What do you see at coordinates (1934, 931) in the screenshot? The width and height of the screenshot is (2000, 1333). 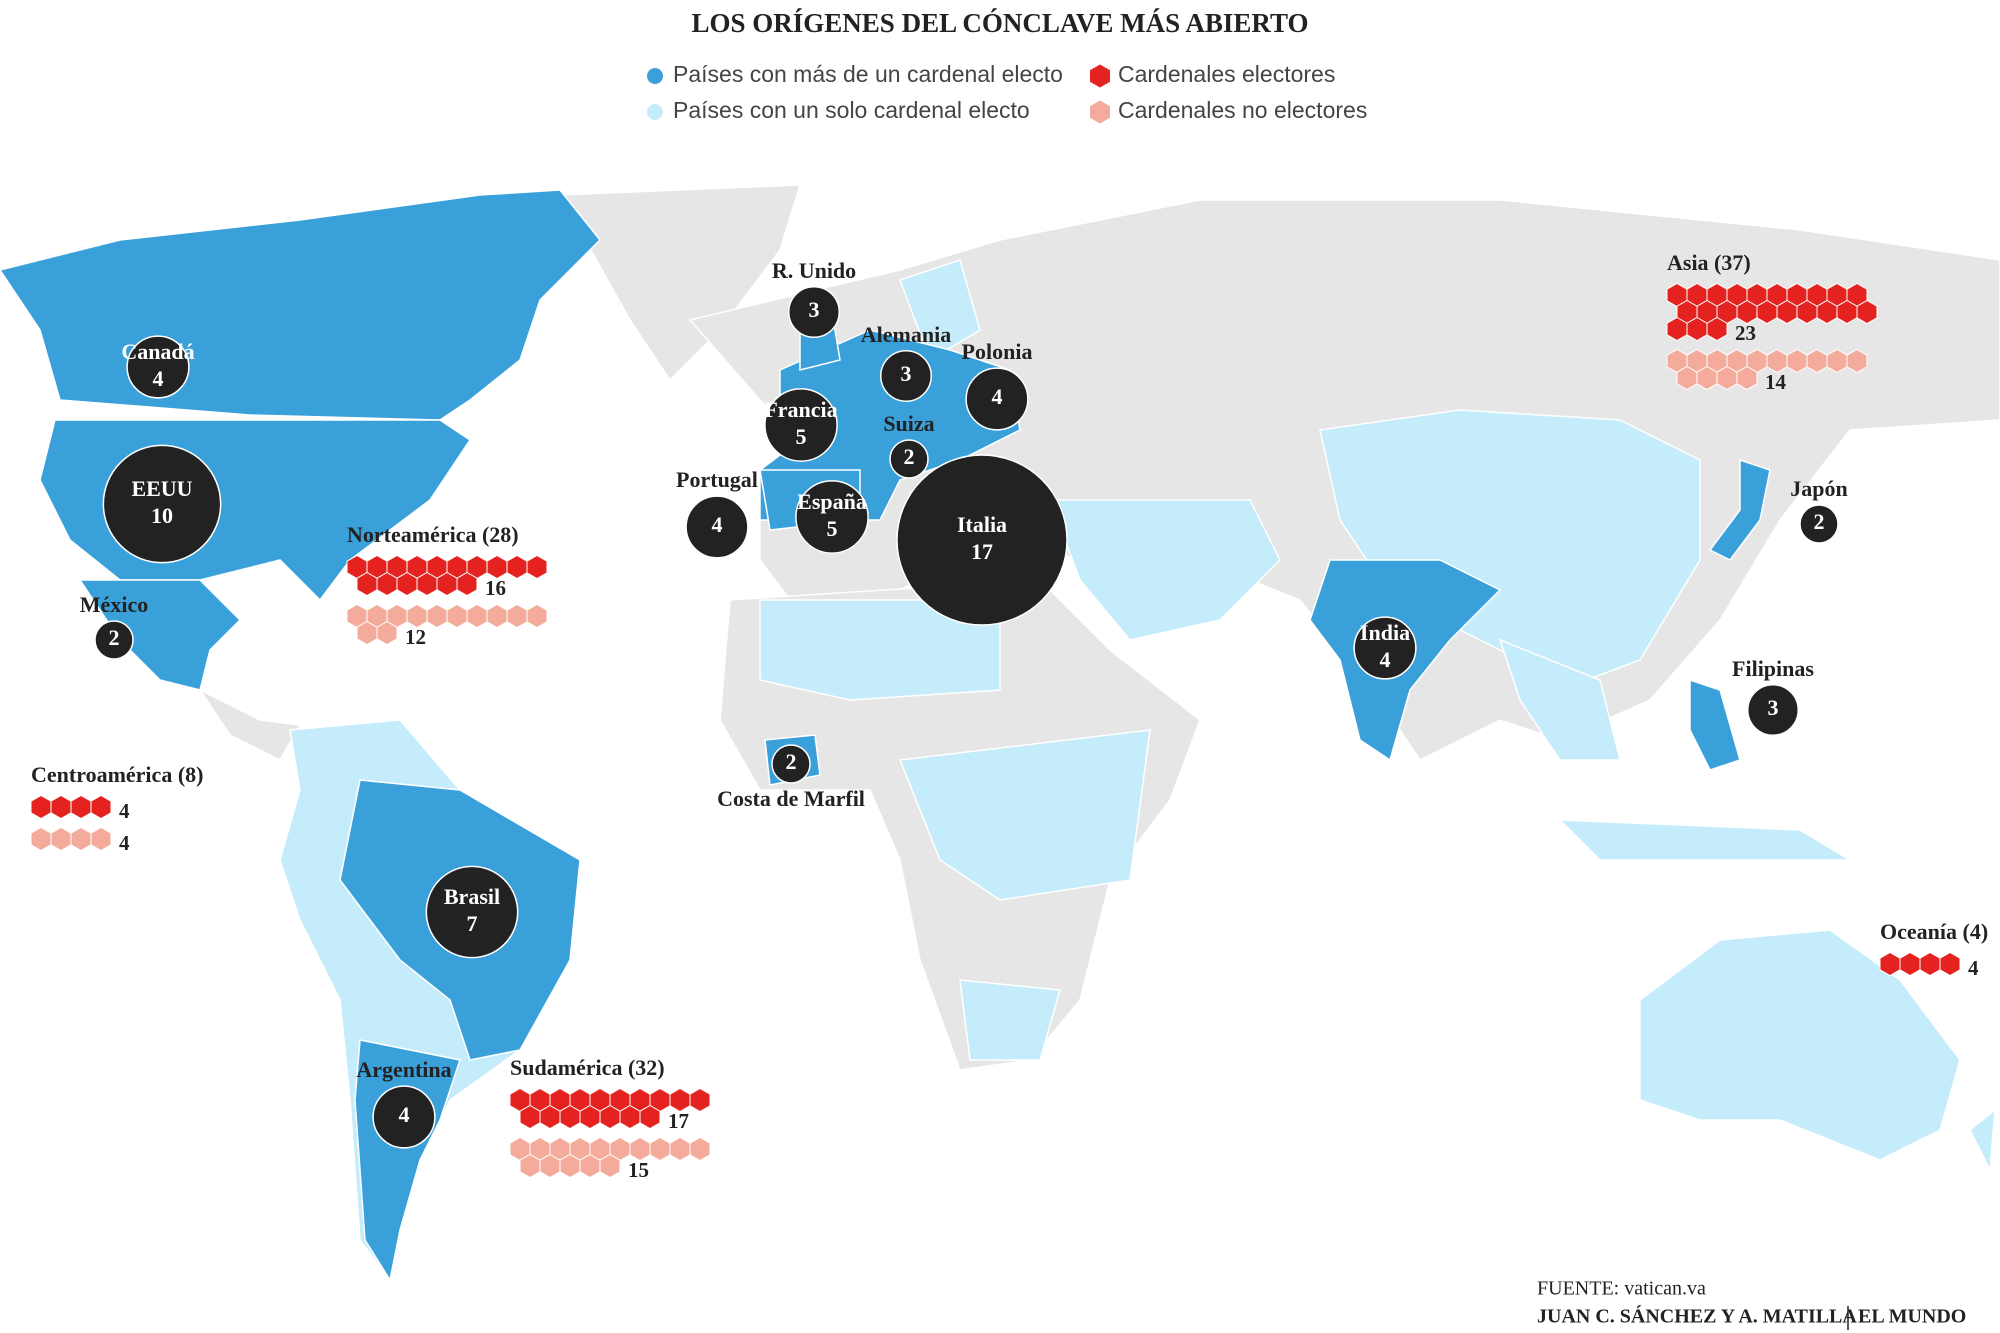 I see `region-label: Oceanía (4)` at bounding box center [1934, 931].